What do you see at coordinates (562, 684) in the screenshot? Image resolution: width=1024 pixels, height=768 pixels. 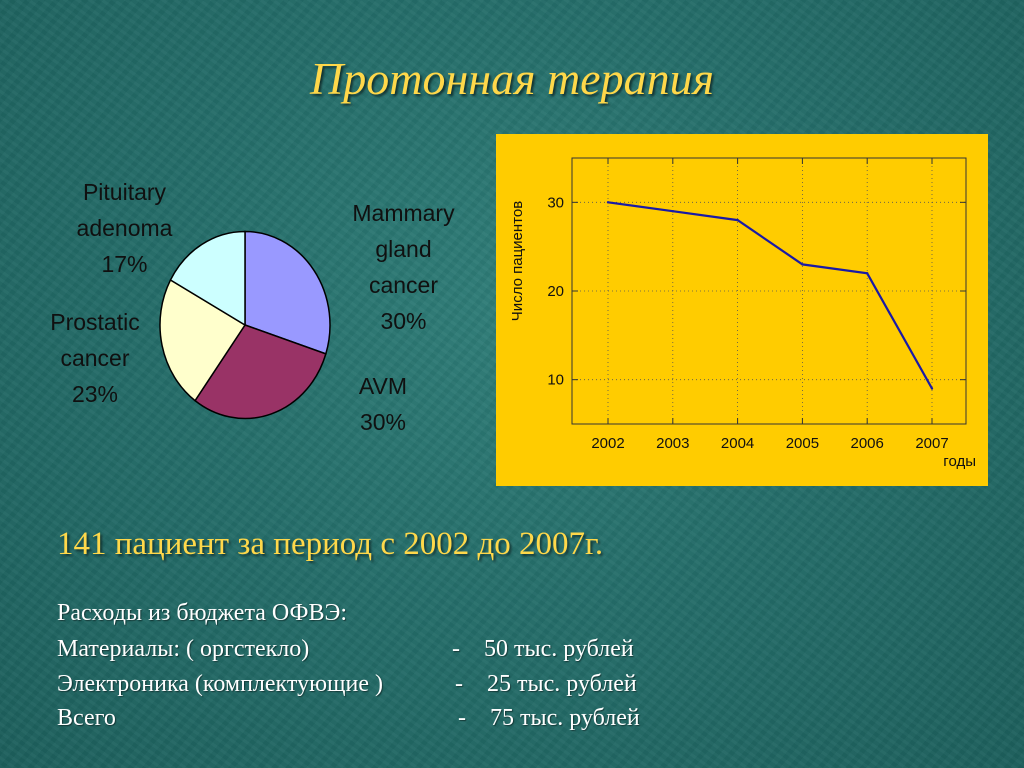 I see `budget-row-electronics-amount: 25 тыс. рублей` at bounding box center [562, 684].